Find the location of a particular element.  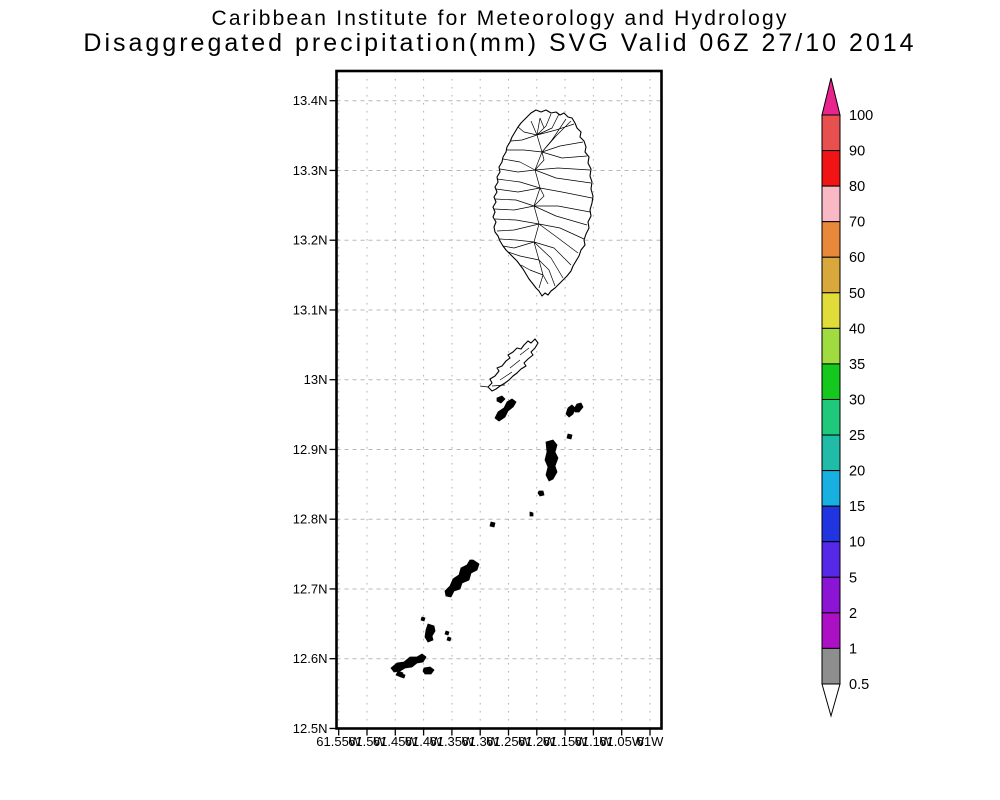

colorbar-label: 20 is located at coordinates (857, 472).